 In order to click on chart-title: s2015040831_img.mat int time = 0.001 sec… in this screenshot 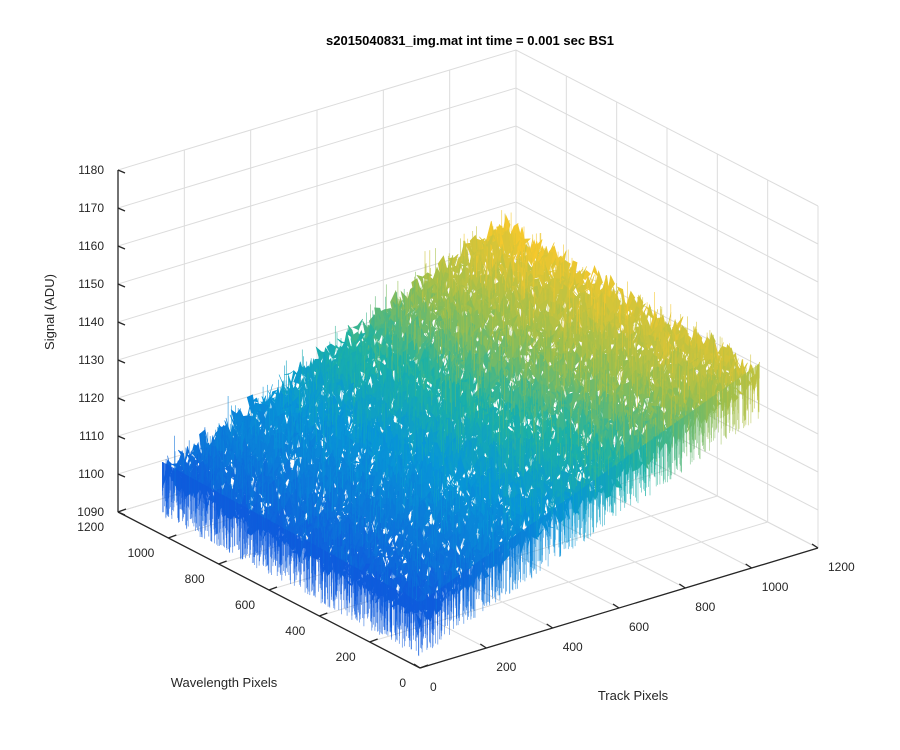, I will do `click(470, 40)`.